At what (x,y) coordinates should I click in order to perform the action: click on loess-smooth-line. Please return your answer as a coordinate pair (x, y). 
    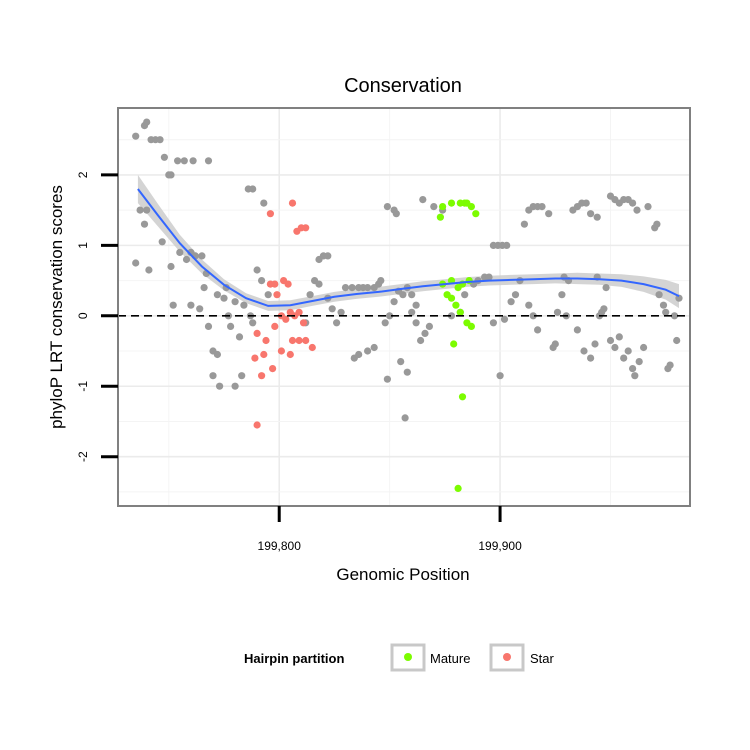
    Looking at the image, I should click on (408, 247).